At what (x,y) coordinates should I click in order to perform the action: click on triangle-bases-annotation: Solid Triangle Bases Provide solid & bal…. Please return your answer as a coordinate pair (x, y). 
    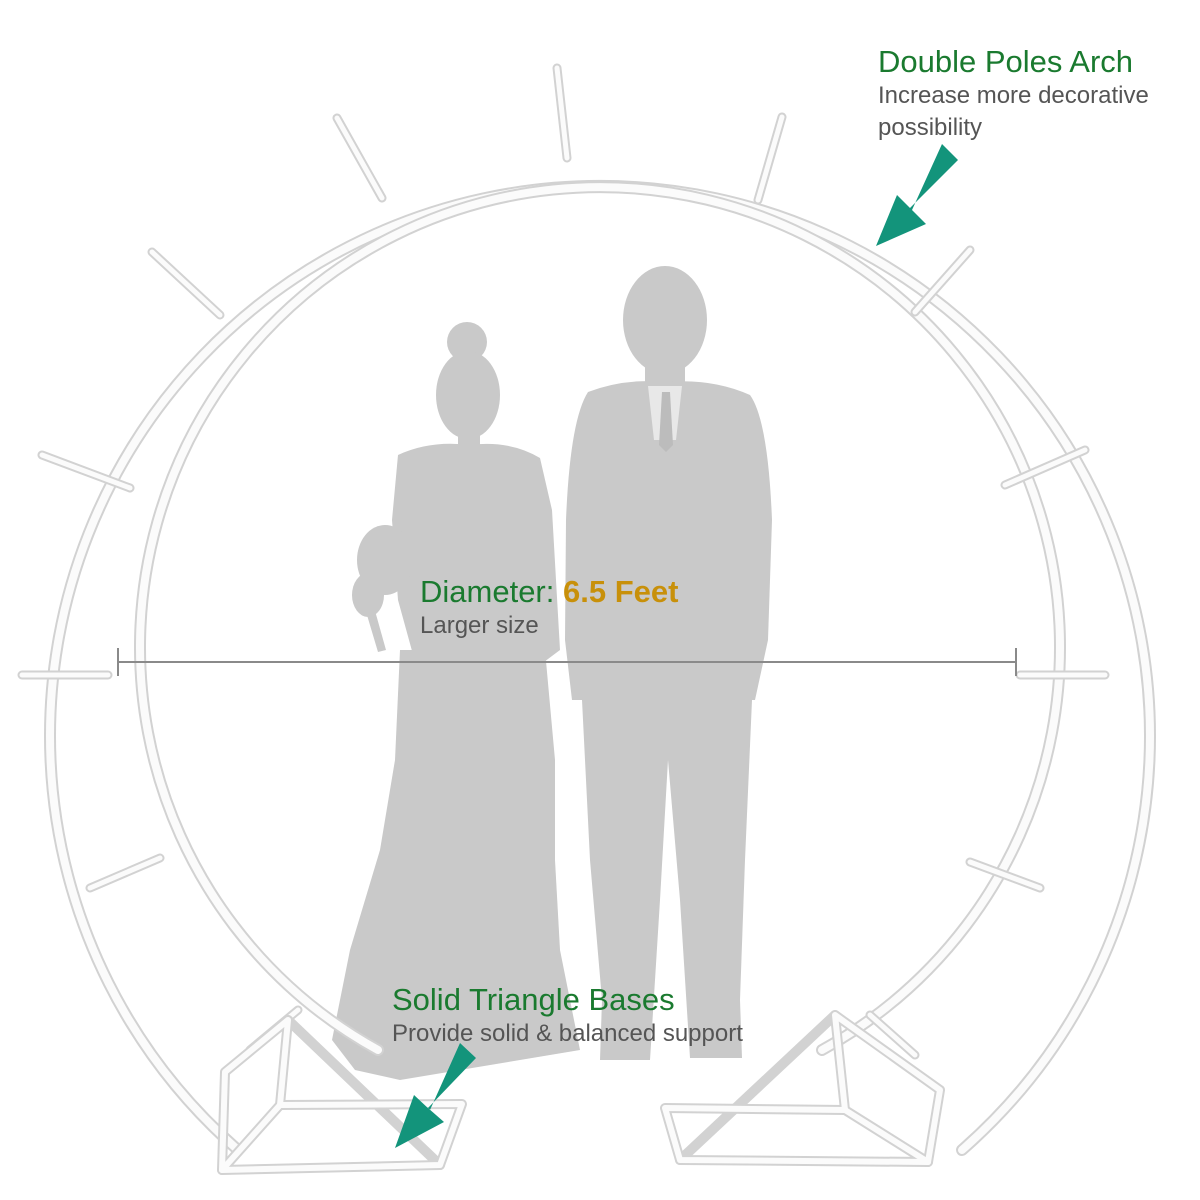
    Looking at the image, I should click on (602, 1016).